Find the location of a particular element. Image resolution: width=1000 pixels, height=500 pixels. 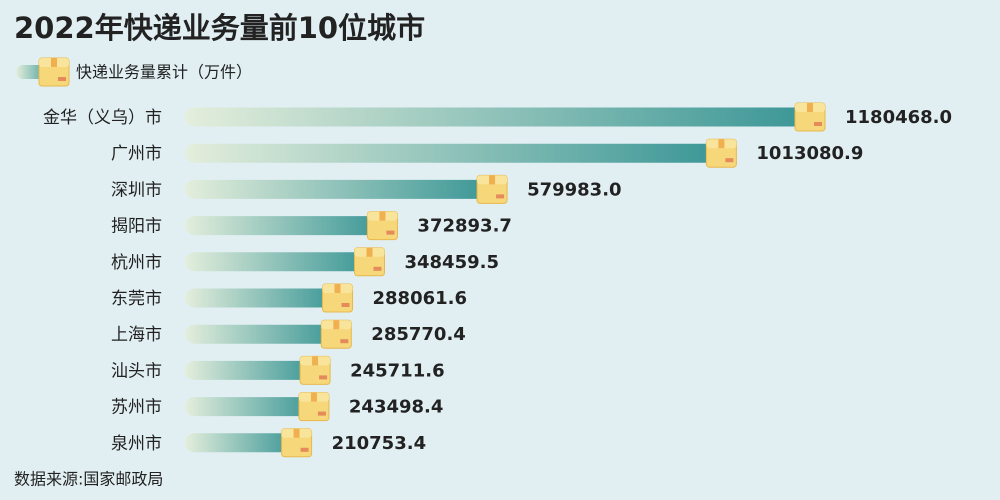

y-tick-label: 汕头市 is located at coordinates (136, 371).